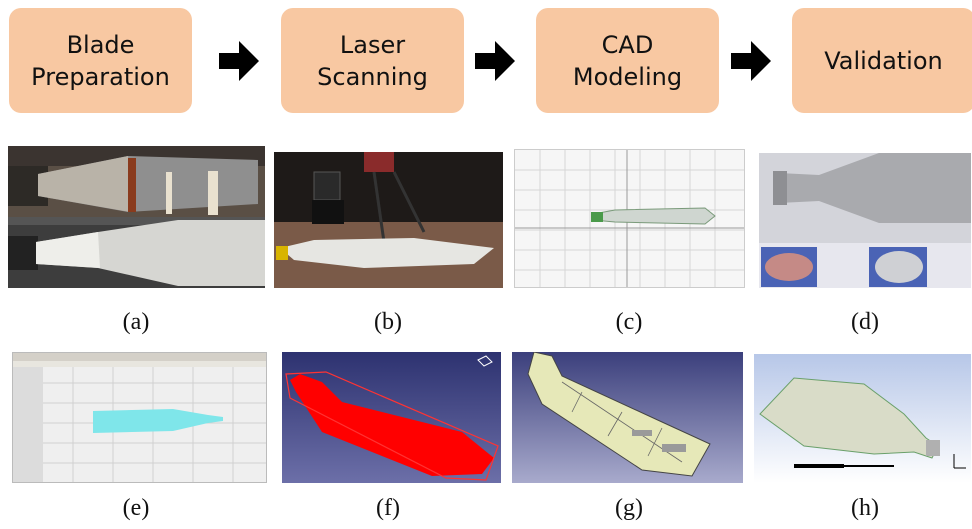 The width and height of the screenshot is (972, 529). Describe the element at coordinates (136, 322) in the screenshot. I see `caption-a: (a)` at that location.